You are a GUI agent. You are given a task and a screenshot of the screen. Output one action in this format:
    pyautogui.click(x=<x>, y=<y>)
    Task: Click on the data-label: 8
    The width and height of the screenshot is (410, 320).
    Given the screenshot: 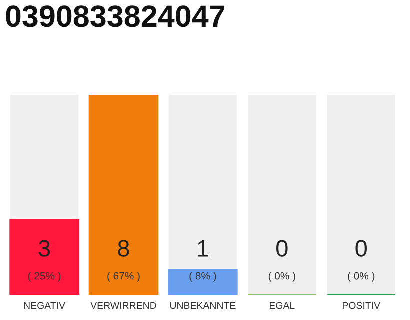 What is the action you would take?
    pyautogui.click(x=124, y=248)
    